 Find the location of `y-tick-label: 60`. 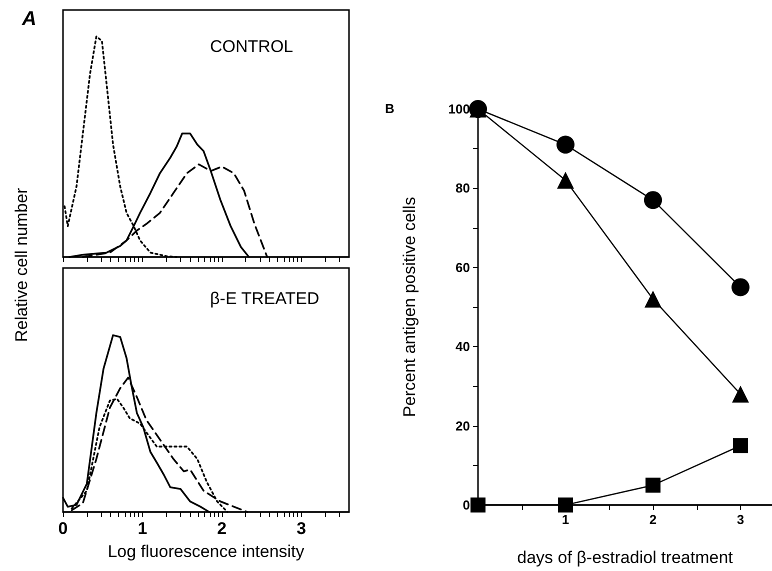

y-tick-label: 60 is located at coordinates (463, 267).